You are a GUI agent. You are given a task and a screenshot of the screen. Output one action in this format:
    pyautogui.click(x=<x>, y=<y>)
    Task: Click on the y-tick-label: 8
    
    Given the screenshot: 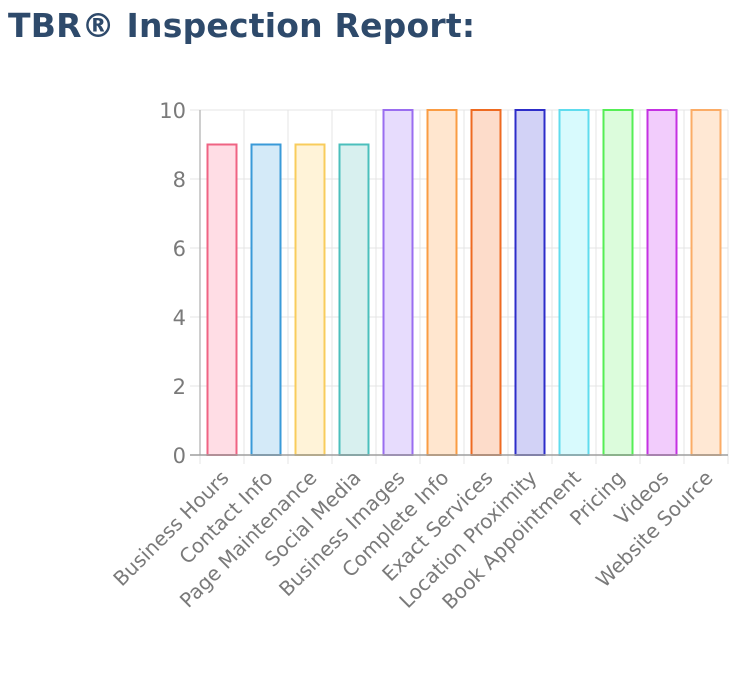 What is the action you would take?
    pyautogui.click(x=179, y=180)
    